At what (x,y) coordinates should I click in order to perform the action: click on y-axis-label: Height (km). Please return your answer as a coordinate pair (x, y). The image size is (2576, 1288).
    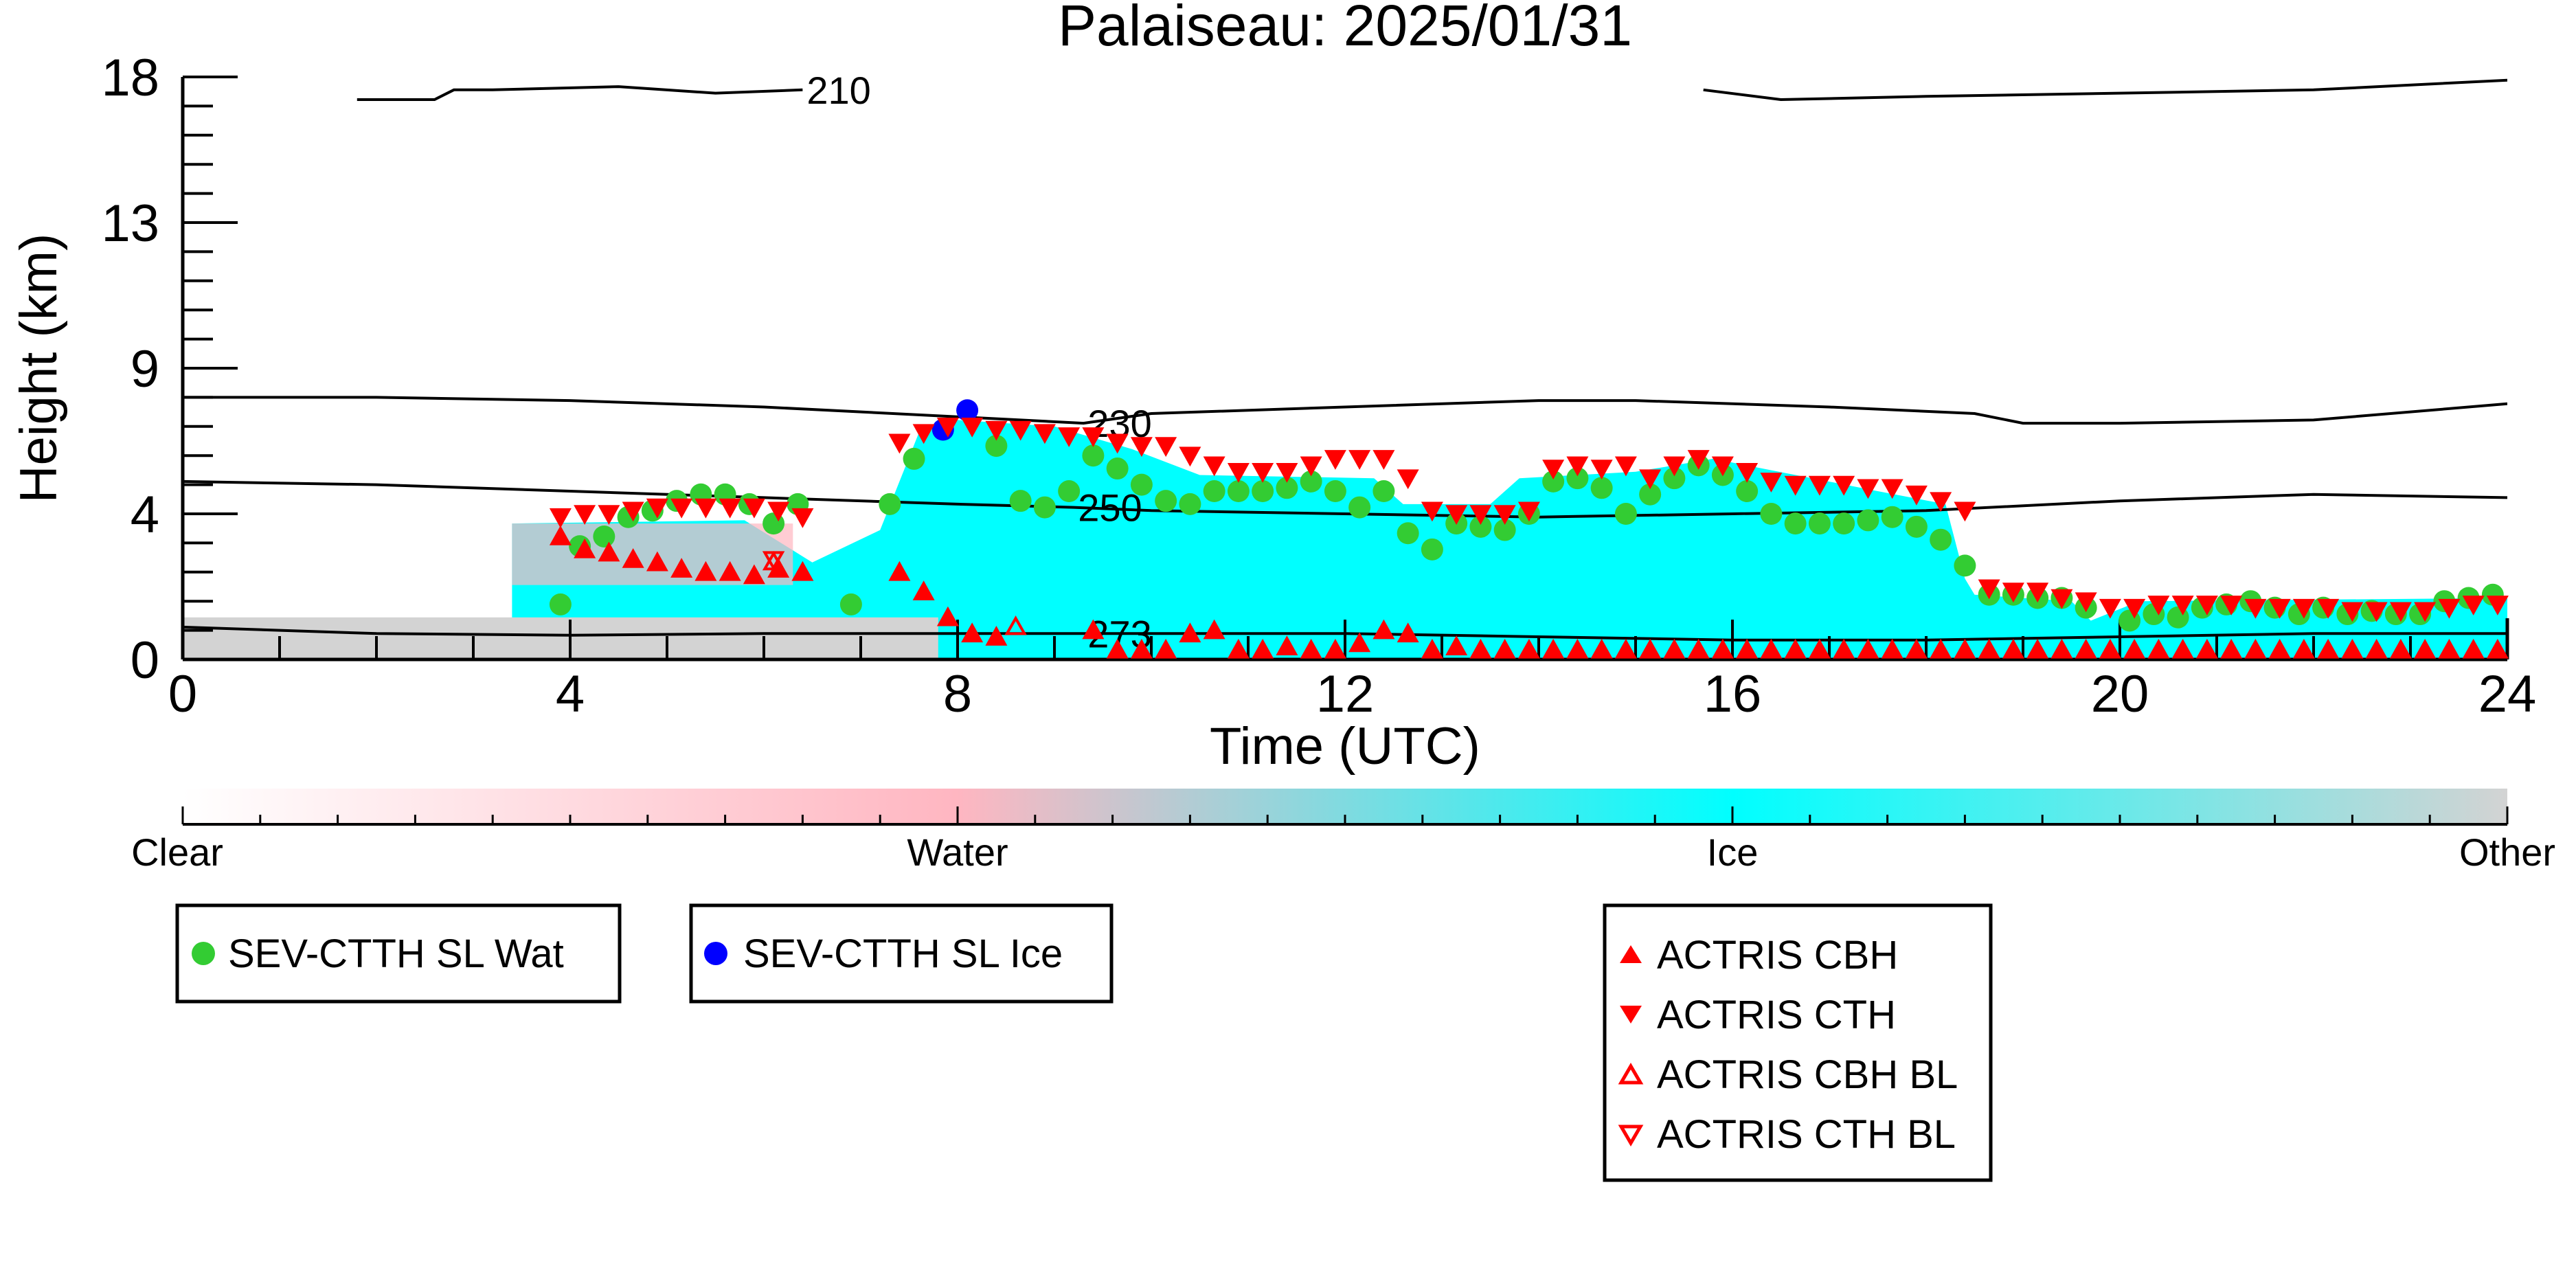
    Looking at the image, I should click on (39, 369).